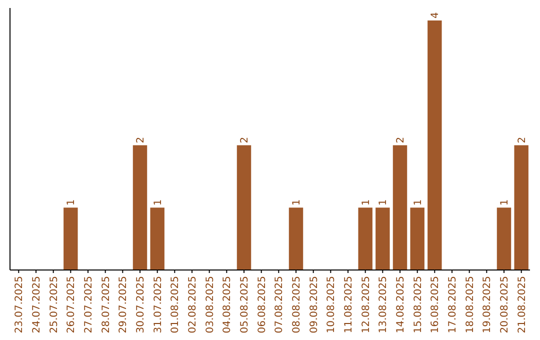 This screenshot has height=340, width=540. I want to click on x-tick-label: 12.08.2025, so click(366, 305).